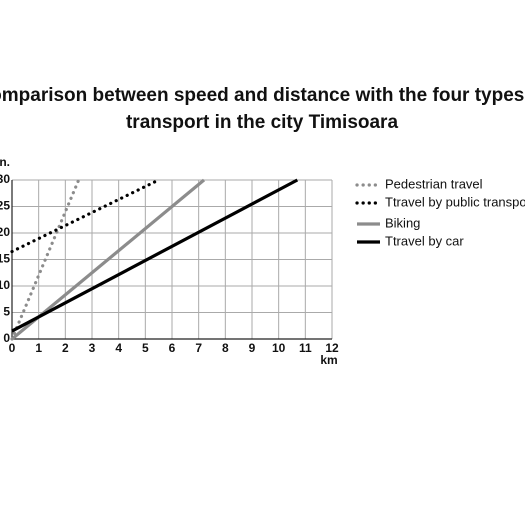  What do you see at coordinates (328, 360) in the screenshot?
I see `x-axis-label: km` at bounding box center [328, 360].